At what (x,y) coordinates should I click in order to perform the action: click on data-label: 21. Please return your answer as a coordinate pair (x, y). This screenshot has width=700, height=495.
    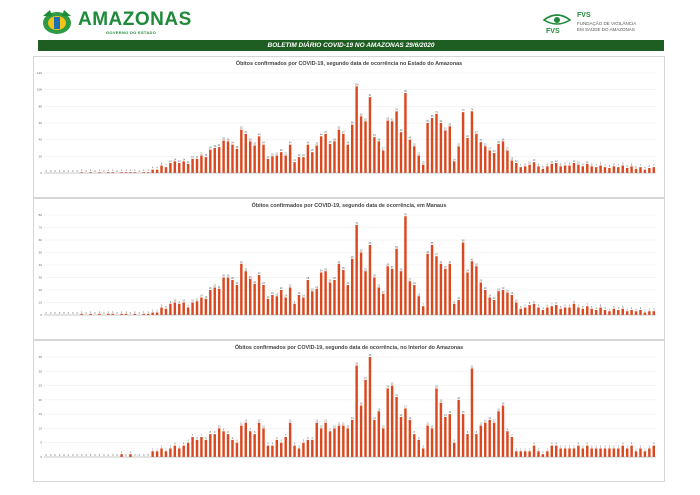
    Looking at the image, I should click on (418, 154).